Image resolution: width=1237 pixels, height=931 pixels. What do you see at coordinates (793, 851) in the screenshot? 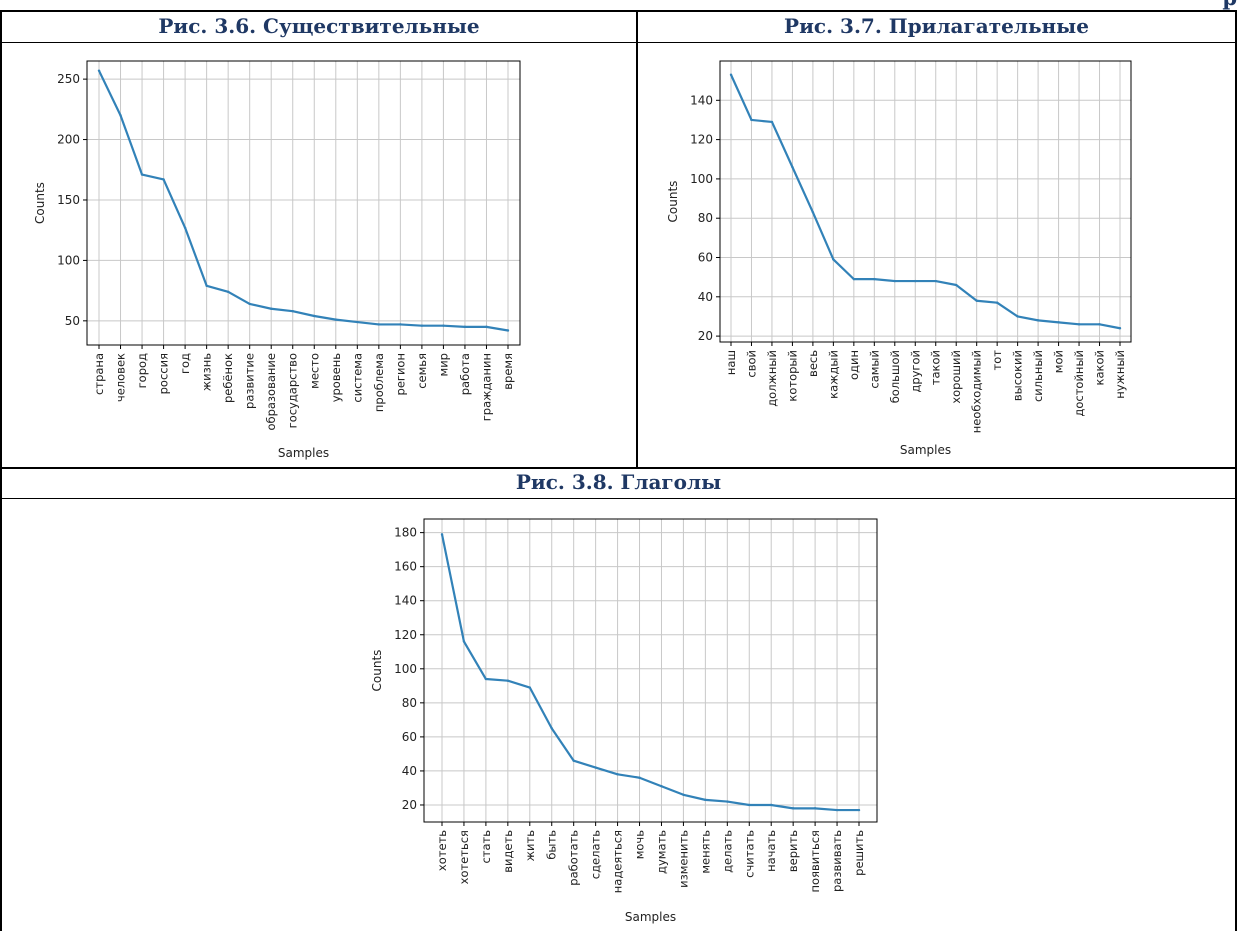
I see `verbs-xtick-label-16: верить` at bounding box center [793, 851].